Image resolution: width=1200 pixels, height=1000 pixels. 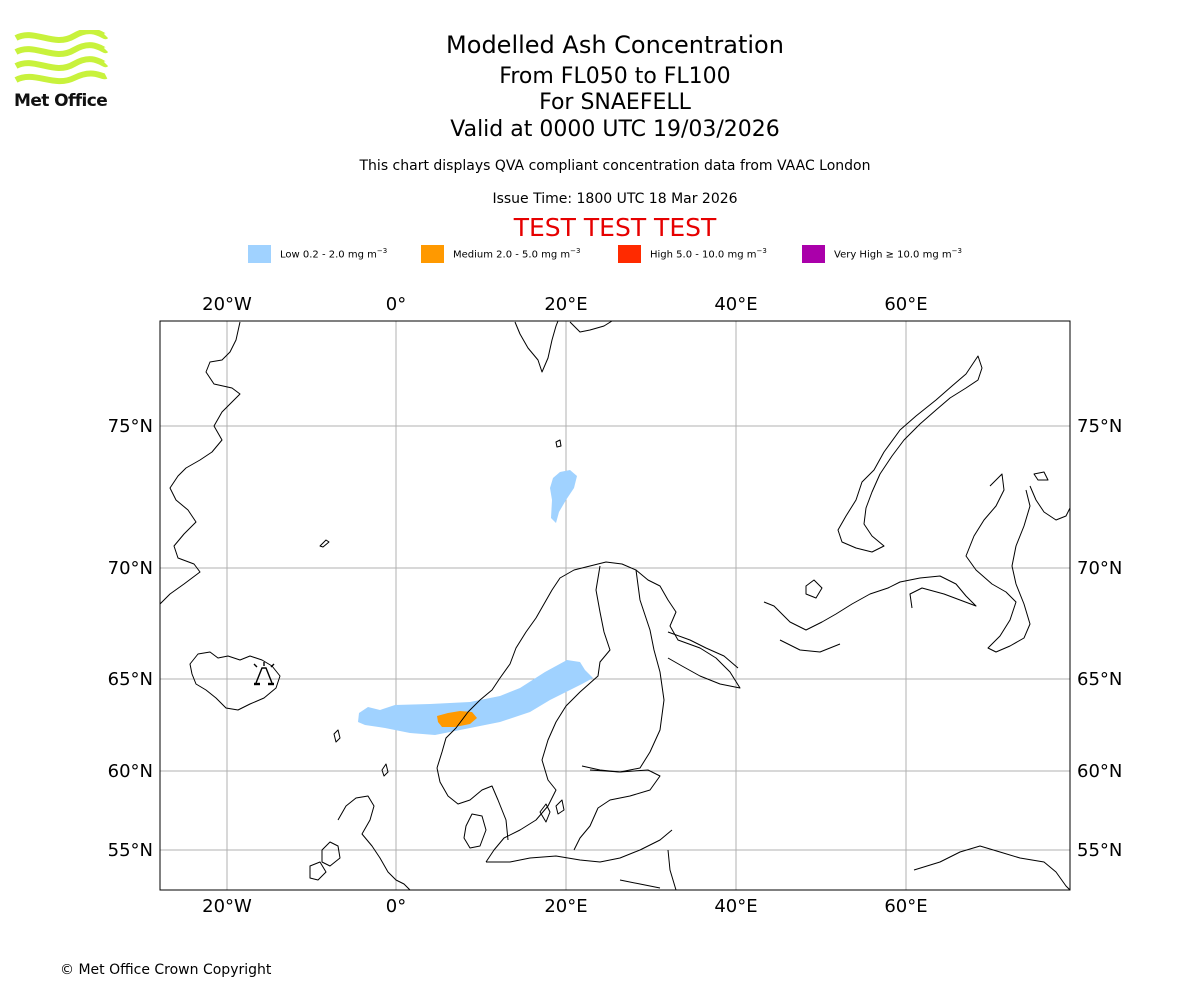 I want to click on lat-tick-right-75n: 75°N, so click(x=1099, y=426).